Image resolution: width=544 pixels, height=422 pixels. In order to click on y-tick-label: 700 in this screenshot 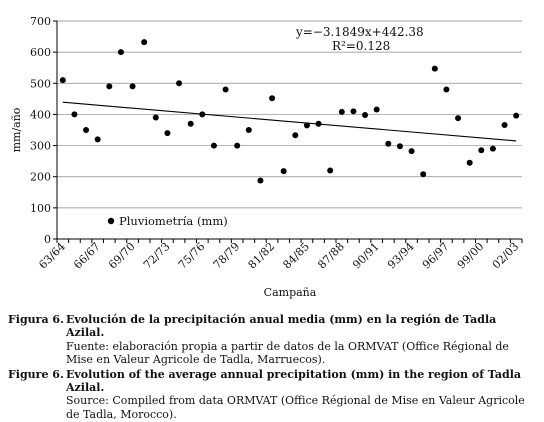, I will do `click(40, 21)`.